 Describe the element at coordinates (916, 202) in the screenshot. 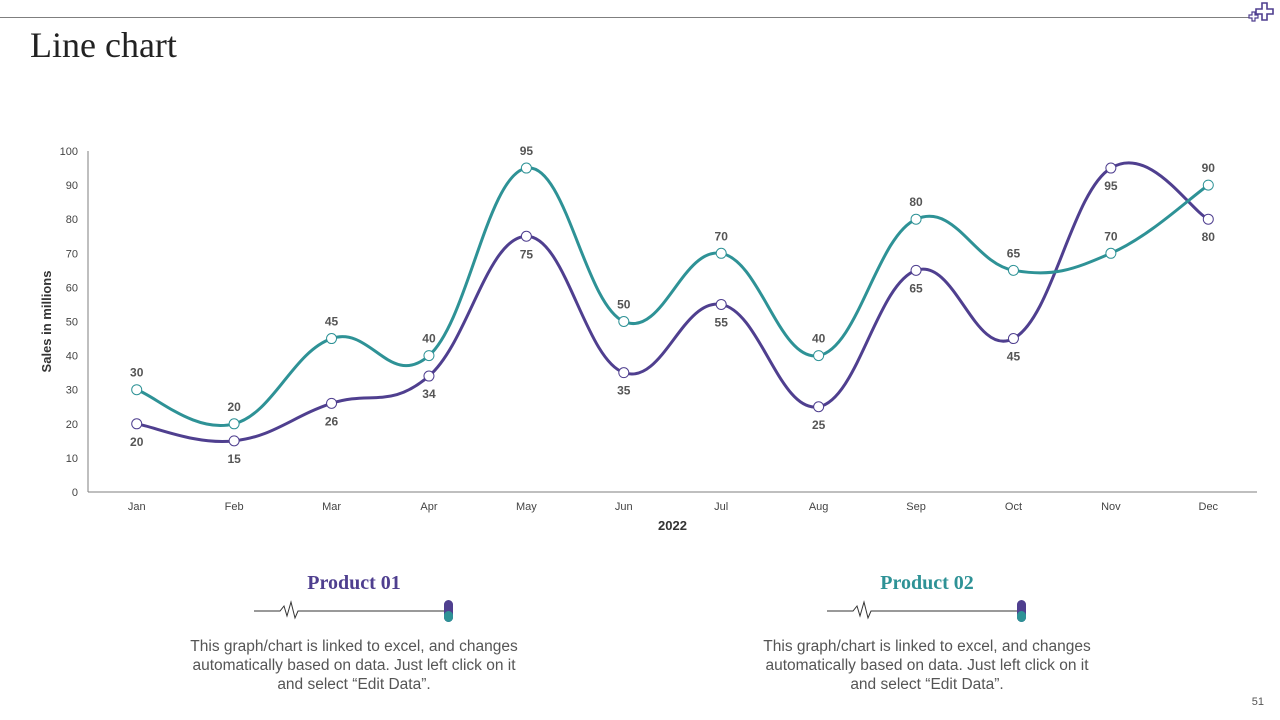

I see `series-2-data-label: 80` at that location.